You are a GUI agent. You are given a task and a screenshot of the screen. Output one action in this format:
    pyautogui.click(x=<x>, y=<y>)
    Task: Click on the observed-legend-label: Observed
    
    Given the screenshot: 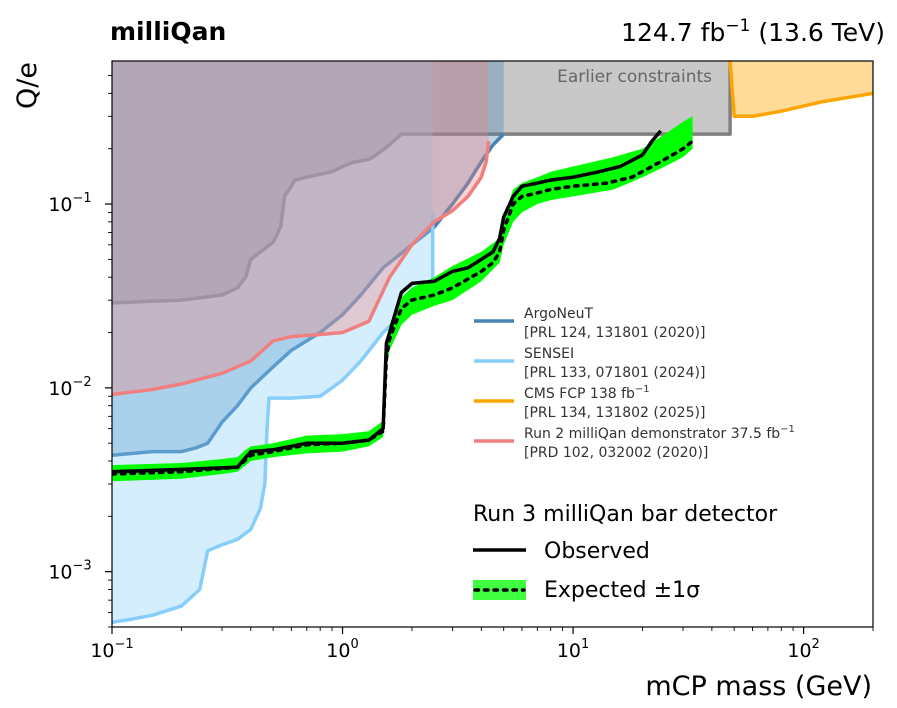 What is the action you would take?
    pyautogui.click(x=597, y=551)
    